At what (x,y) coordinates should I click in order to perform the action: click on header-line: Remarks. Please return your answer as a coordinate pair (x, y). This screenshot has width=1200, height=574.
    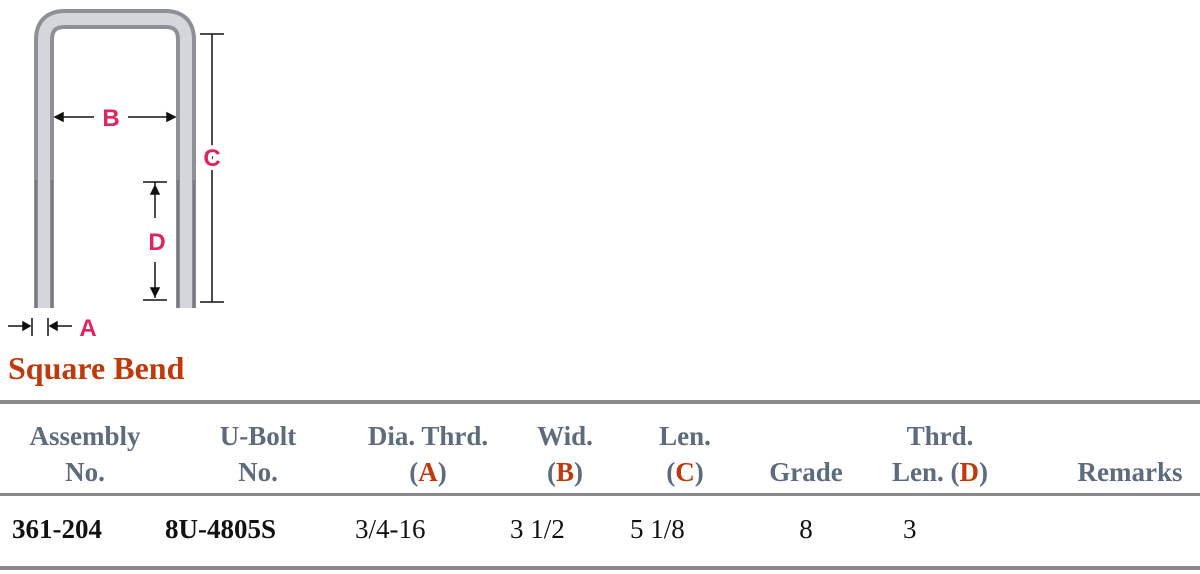
    Looking at the image, I should click on (1115, 472).